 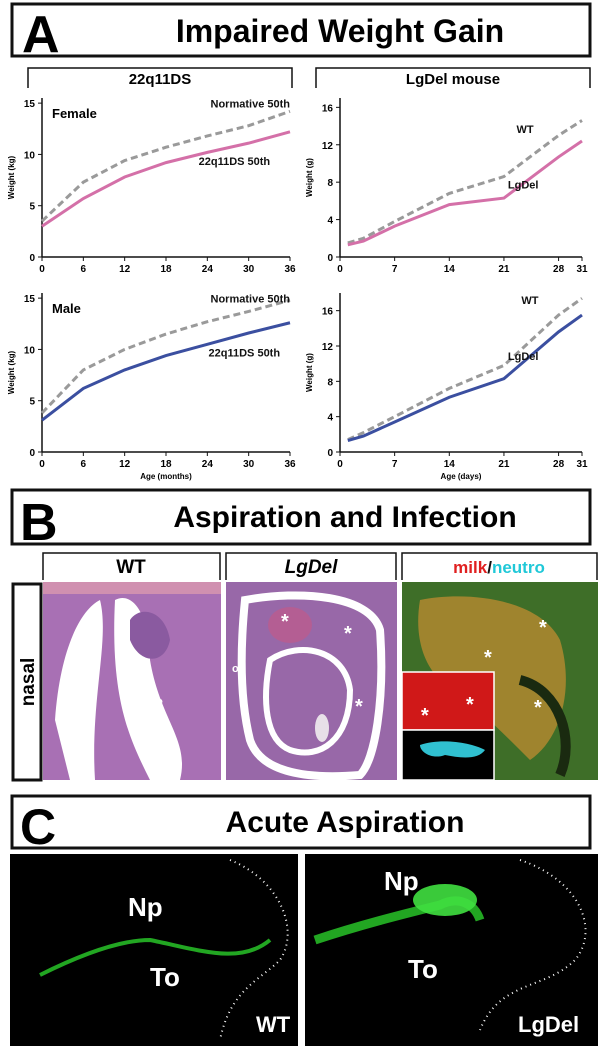 I want to click on row-label: nasal, so click(x=28, y=682).